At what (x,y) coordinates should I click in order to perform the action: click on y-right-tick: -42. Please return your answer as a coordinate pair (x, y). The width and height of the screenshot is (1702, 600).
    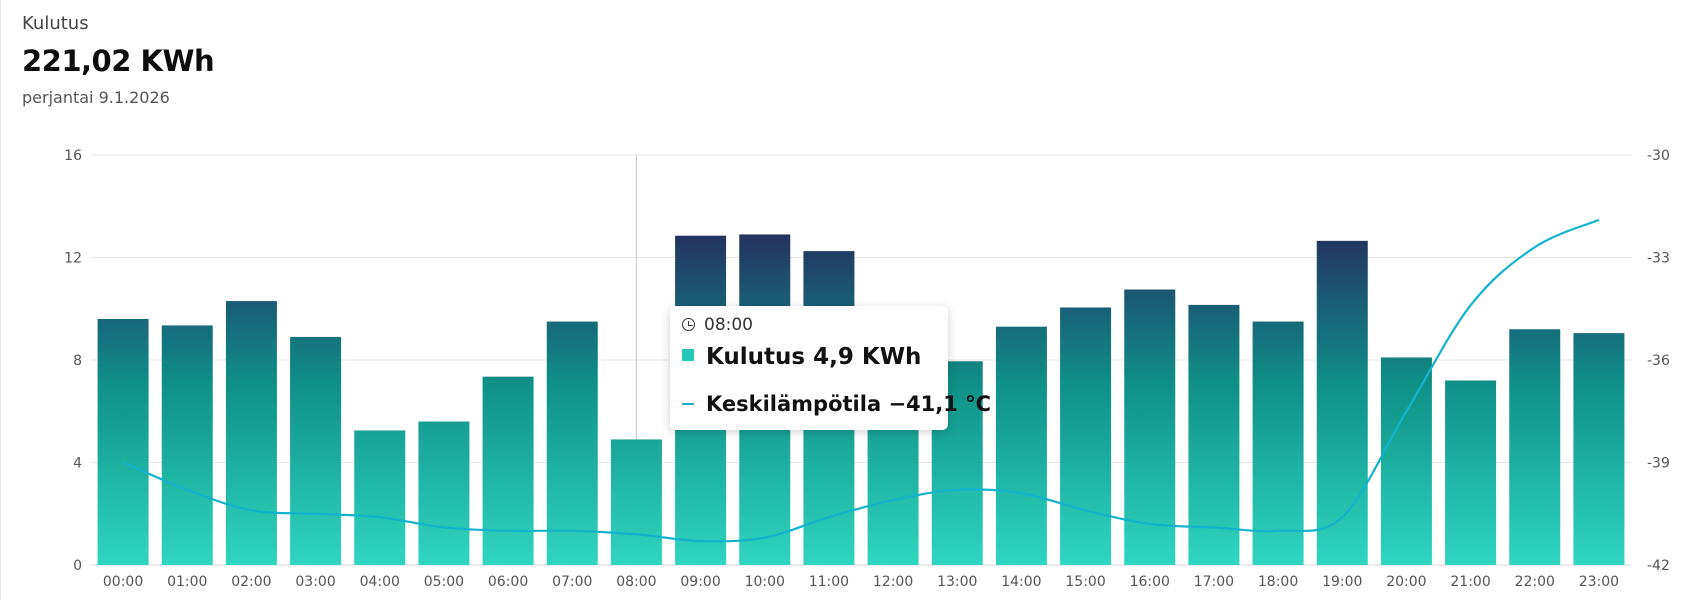
    Looking at the image, I should click on (1658, 566).